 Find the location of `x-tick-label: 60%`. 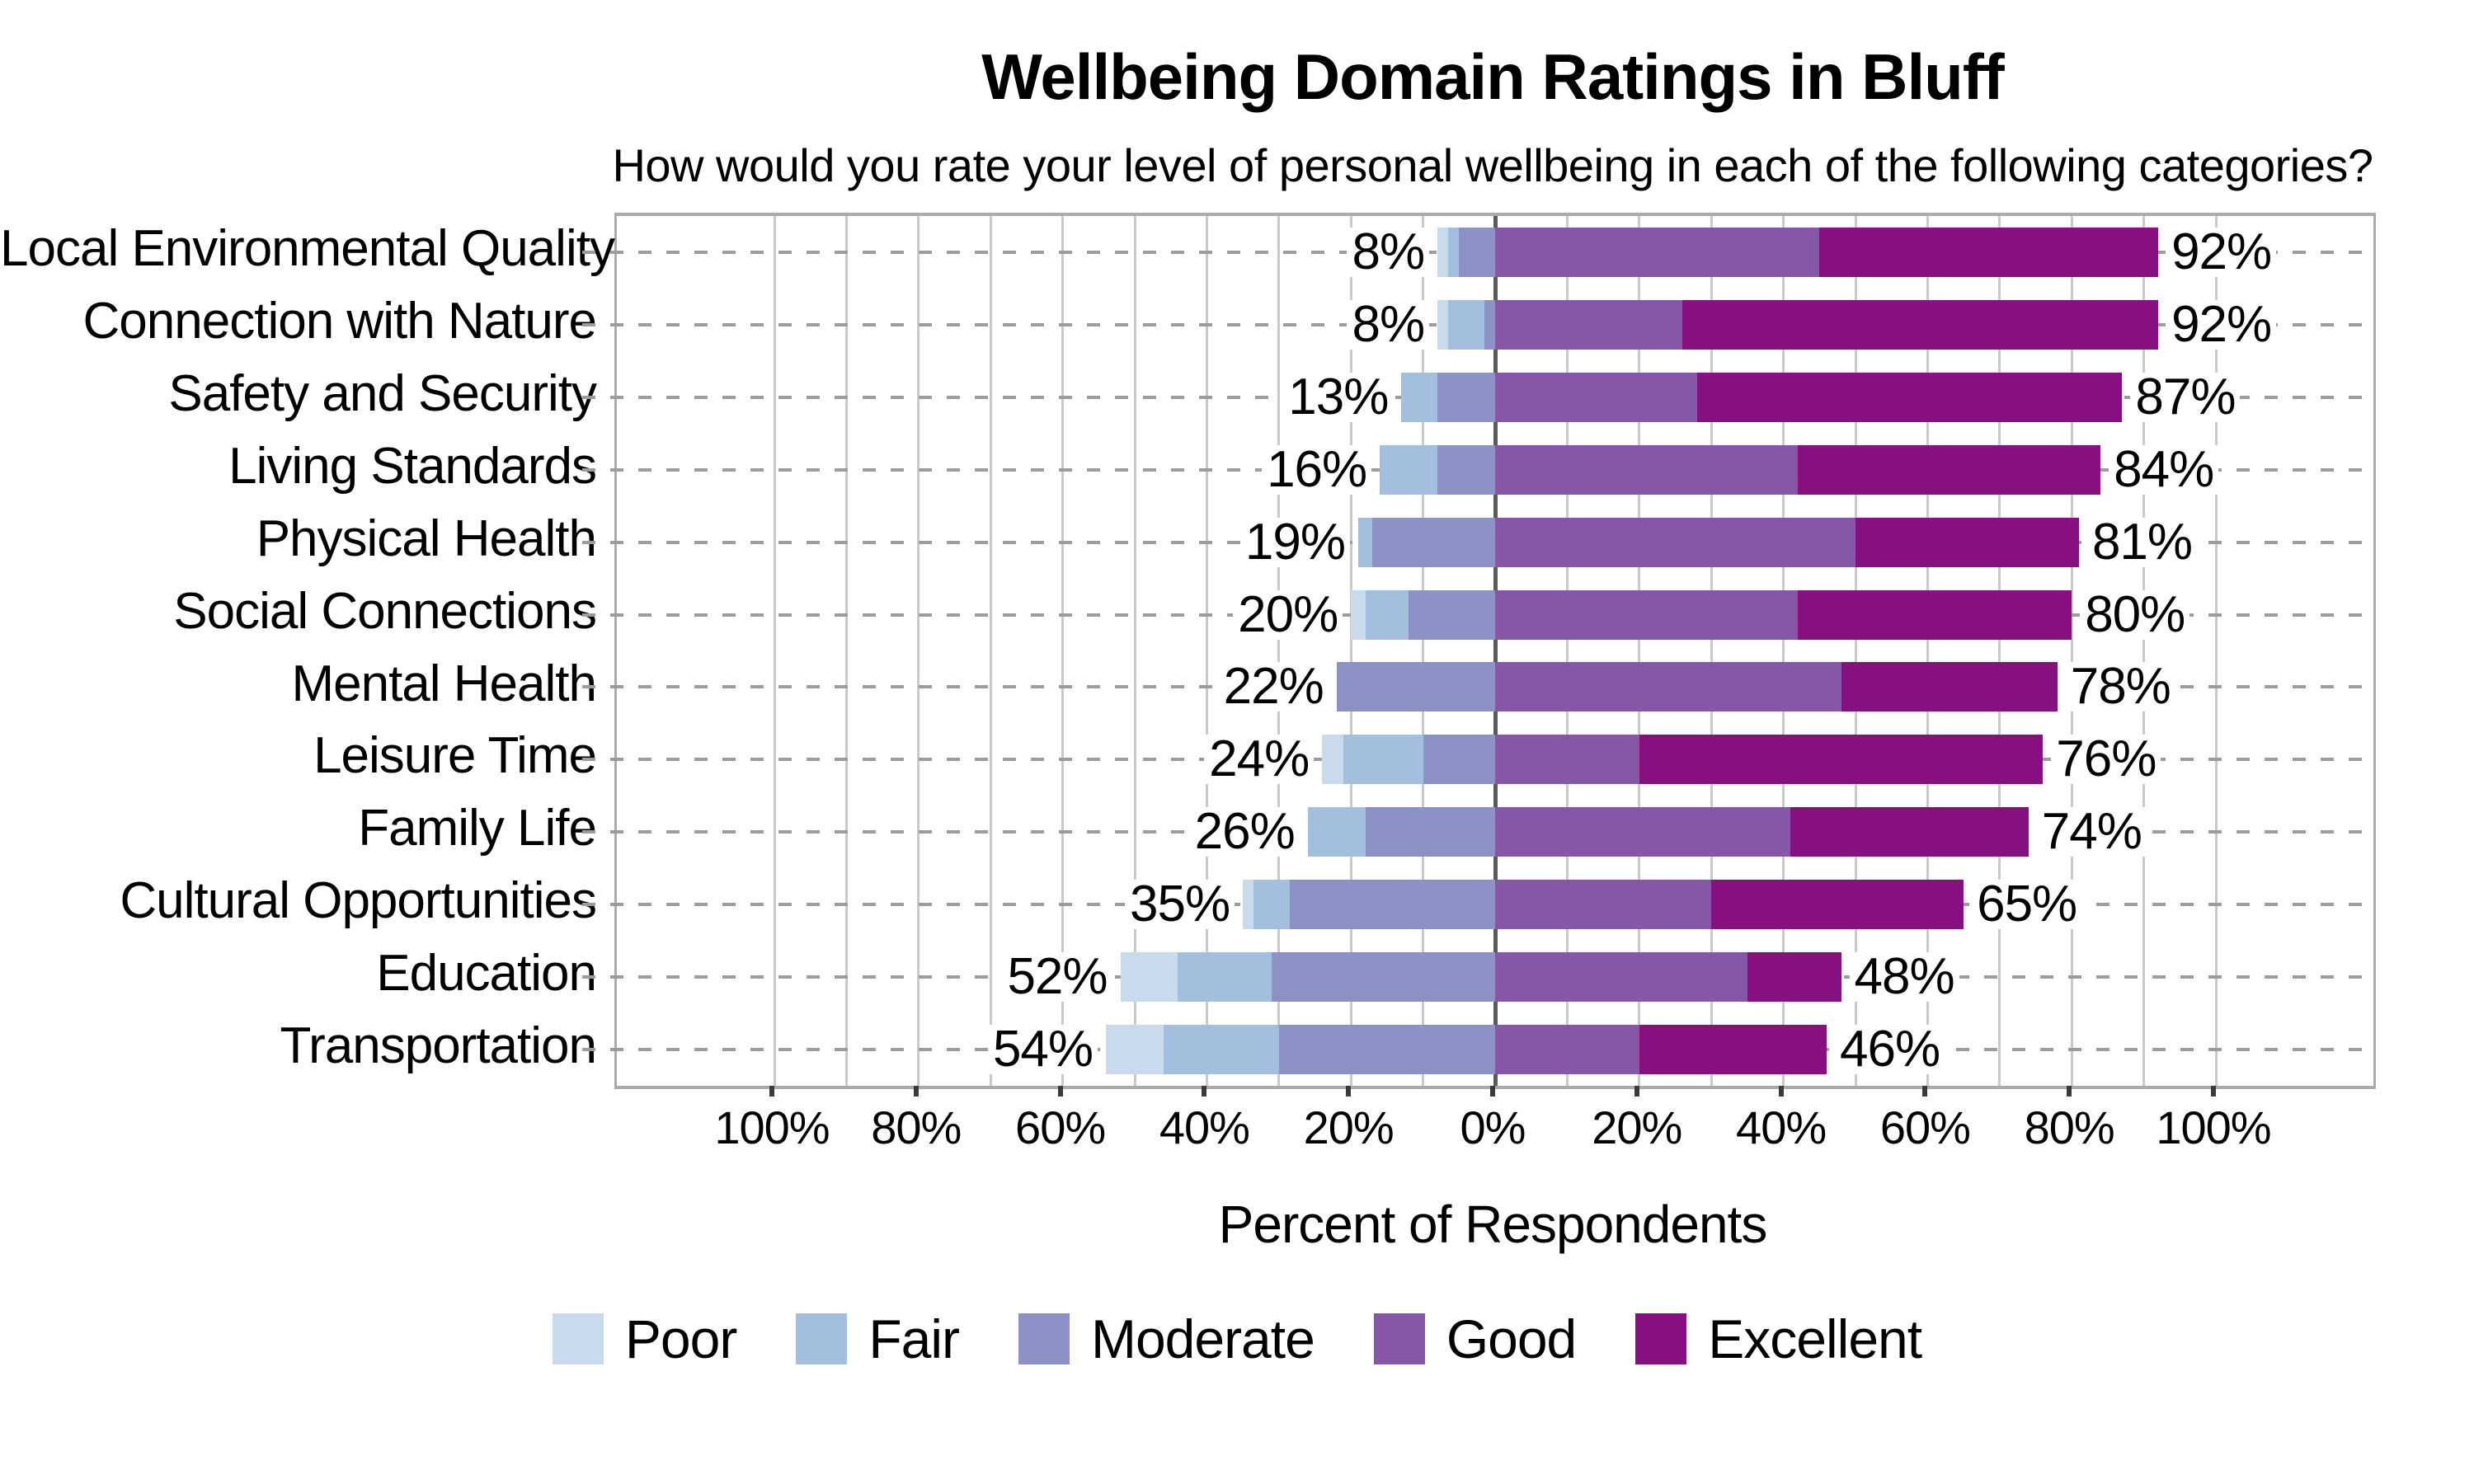

x-tick-label: 60% is located at coordinates (1925, 1127).